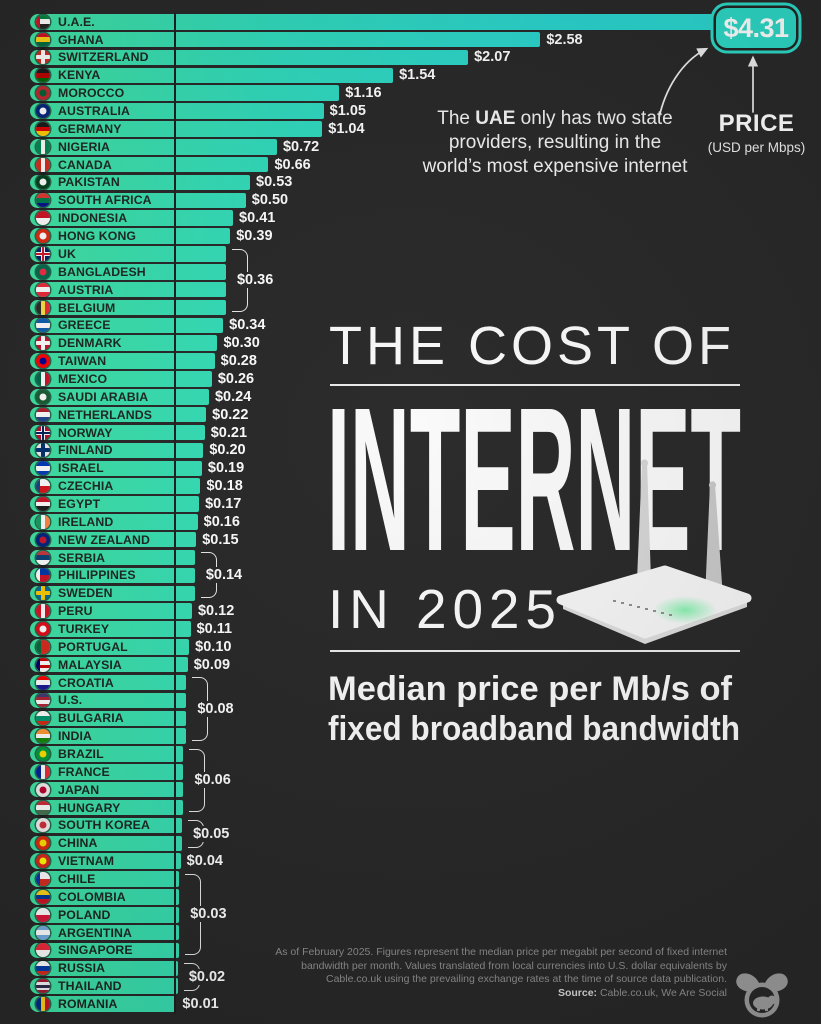 The image size is (821, 1024). I want to click on bar: BULGARIA, so click(108, 718).